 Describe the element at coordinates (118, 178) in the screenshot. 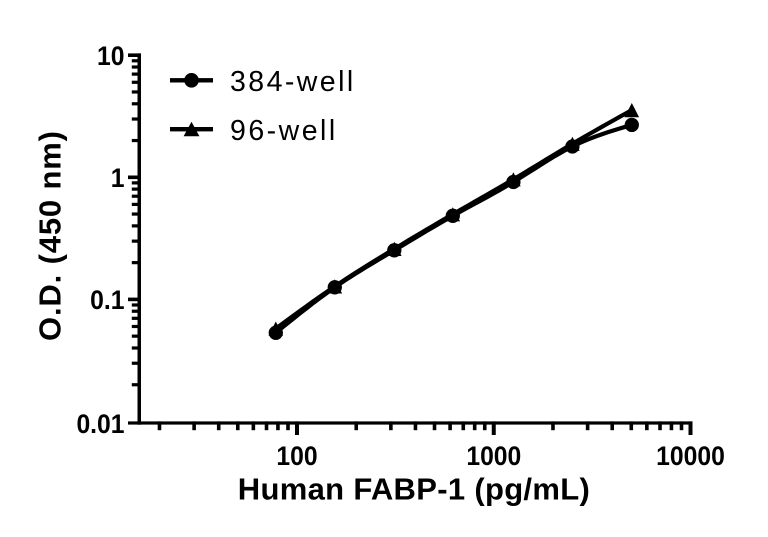

I see `svg-text: 1` at that location.